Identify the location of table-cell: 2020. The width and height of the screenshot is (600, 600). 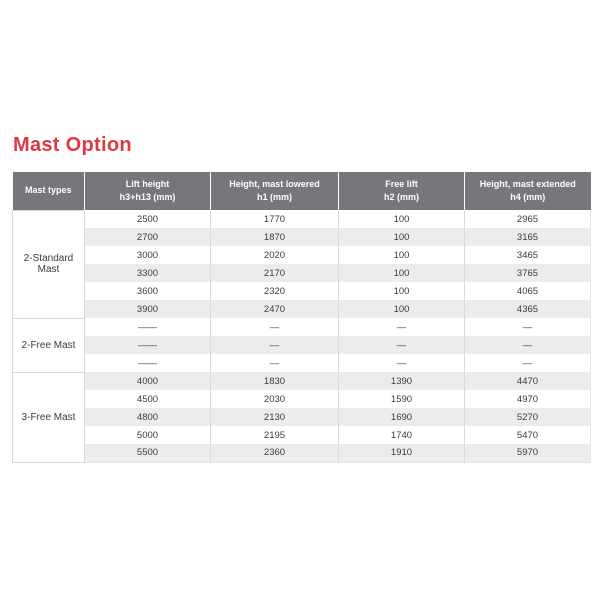
(274, 255).